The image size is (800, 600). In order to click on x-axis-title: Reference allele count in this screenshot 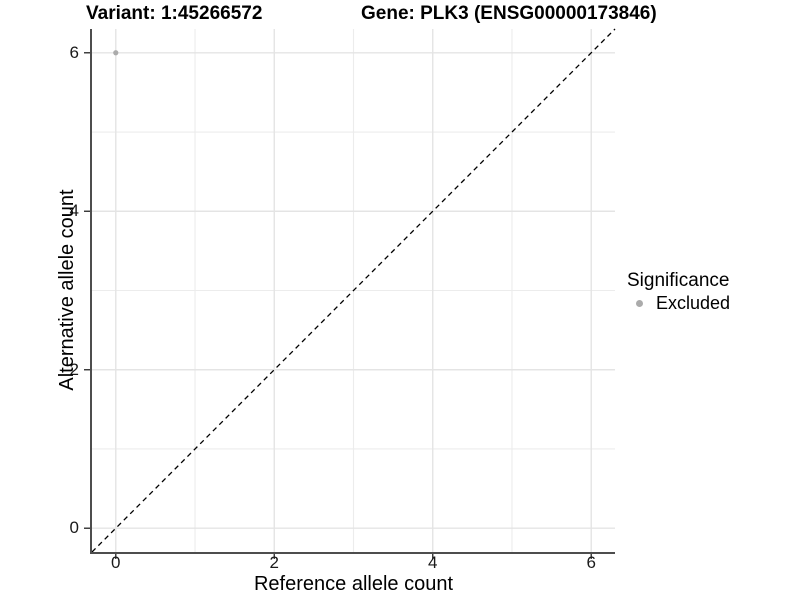, I will do `click(353, 584)`.